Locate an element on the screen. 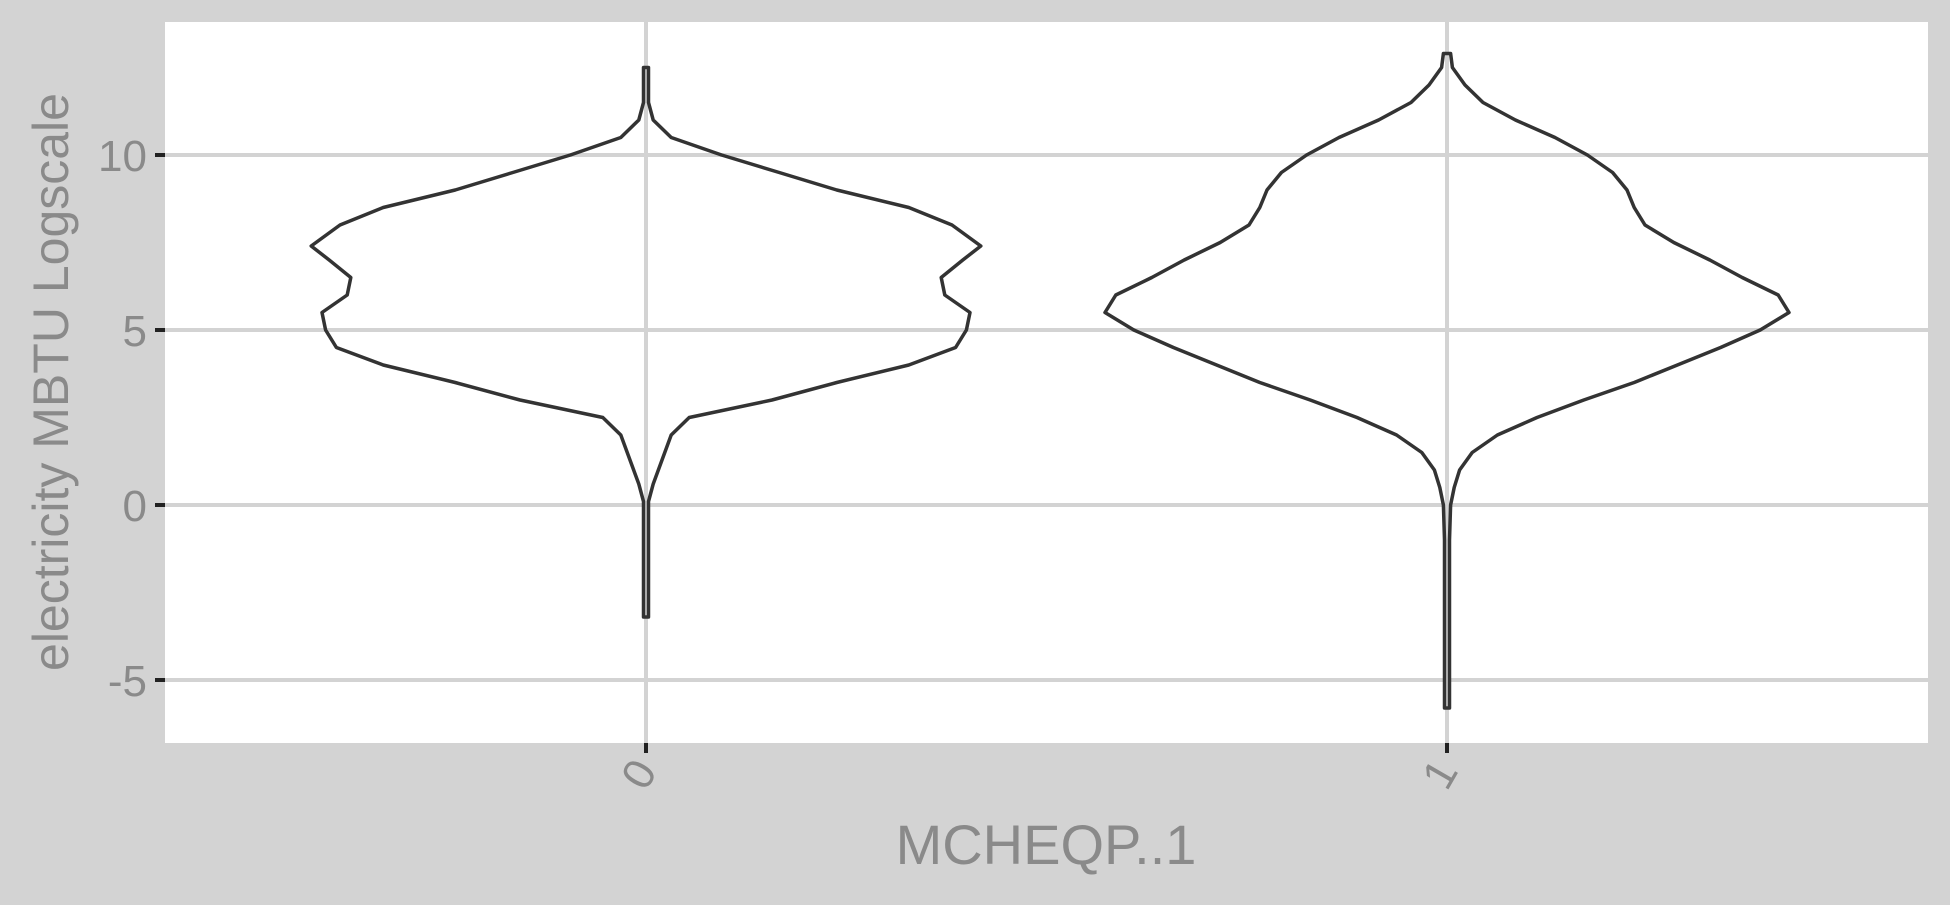 The width and height of the screenshot is (1950, 905). x-tick-label: 0 is located at coordinates (639, 775).